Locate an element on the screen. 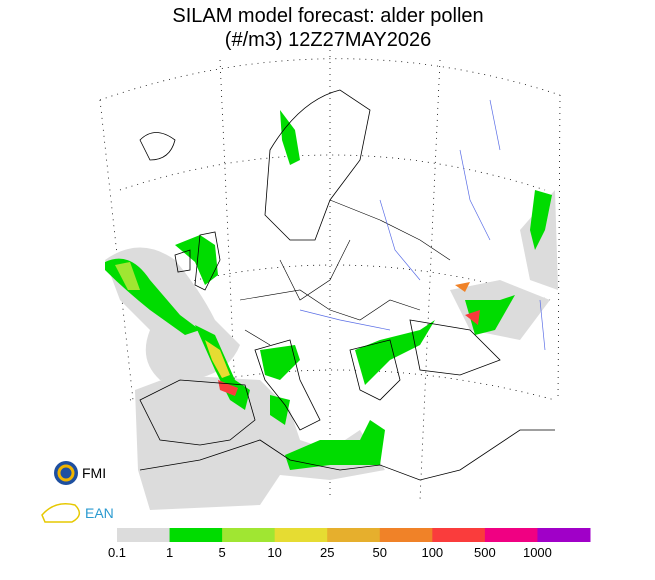  colorbar-label: 0.1 is located at coordinates (117, 552).